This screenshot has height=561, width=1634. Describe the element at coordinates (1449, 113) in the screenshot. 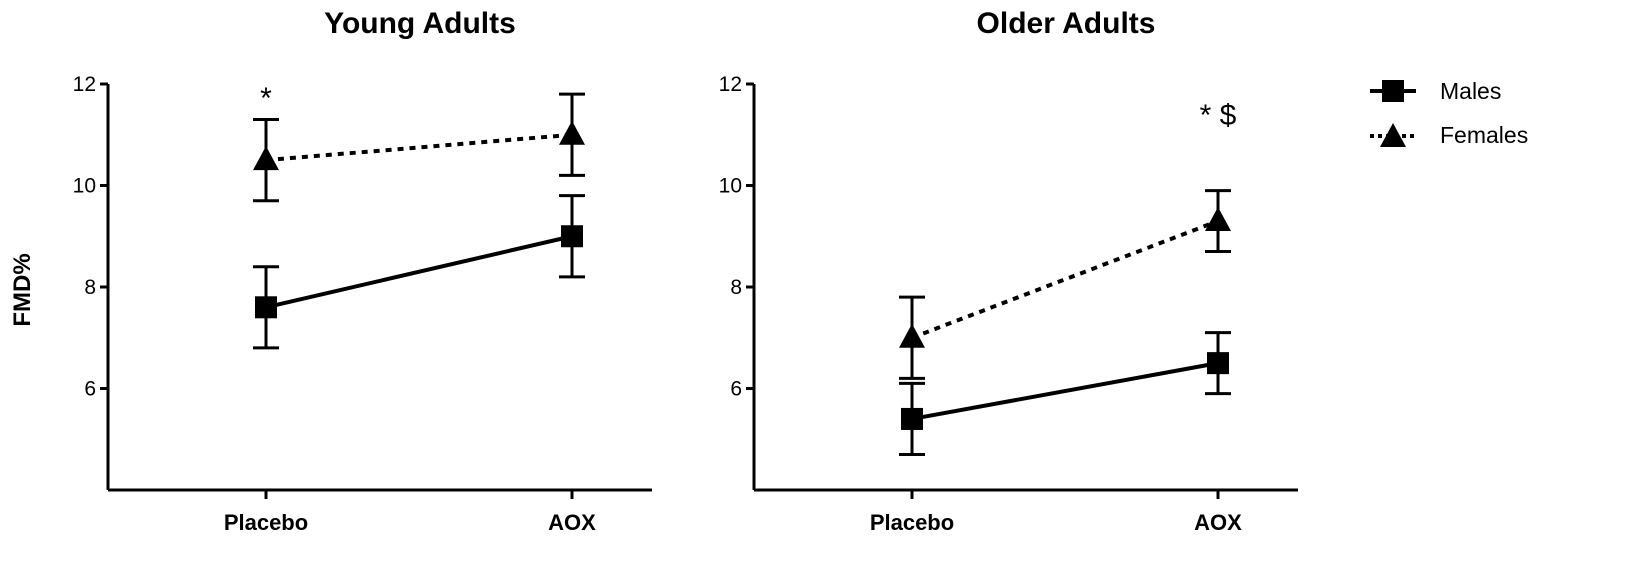

I see `legend: Males Females` at that location.